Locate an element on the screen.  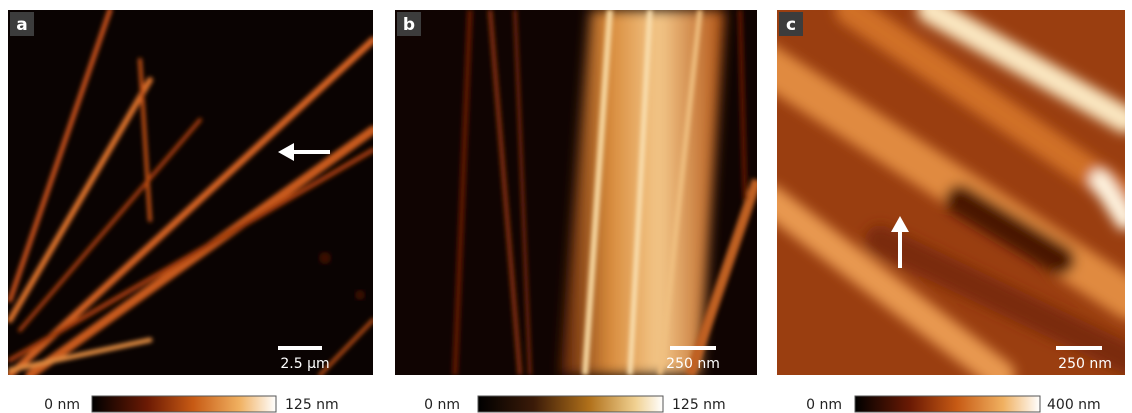
colorbar-max: 400 nm is located at coordinates (1074, 405).